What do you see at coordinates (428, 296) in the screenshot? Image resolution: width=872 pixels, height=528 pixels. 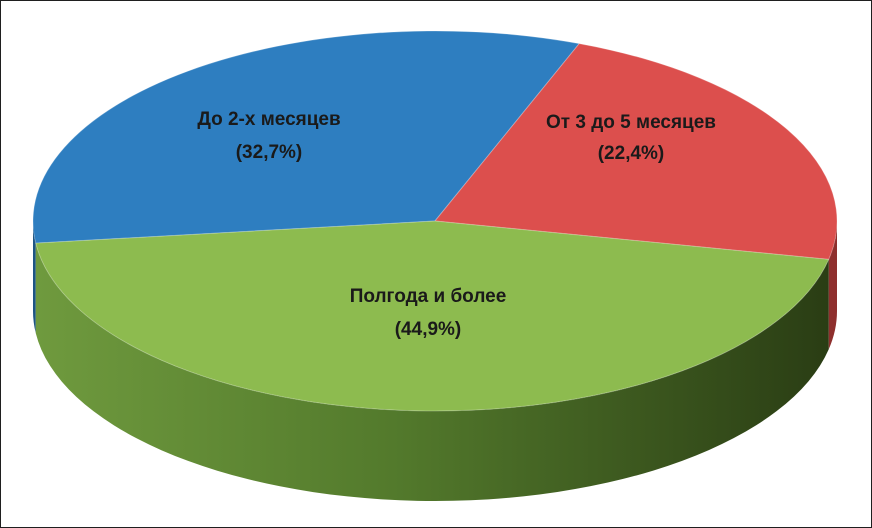 I see `slice-label-2: Полгода и более` at bounding box center [428, 296].